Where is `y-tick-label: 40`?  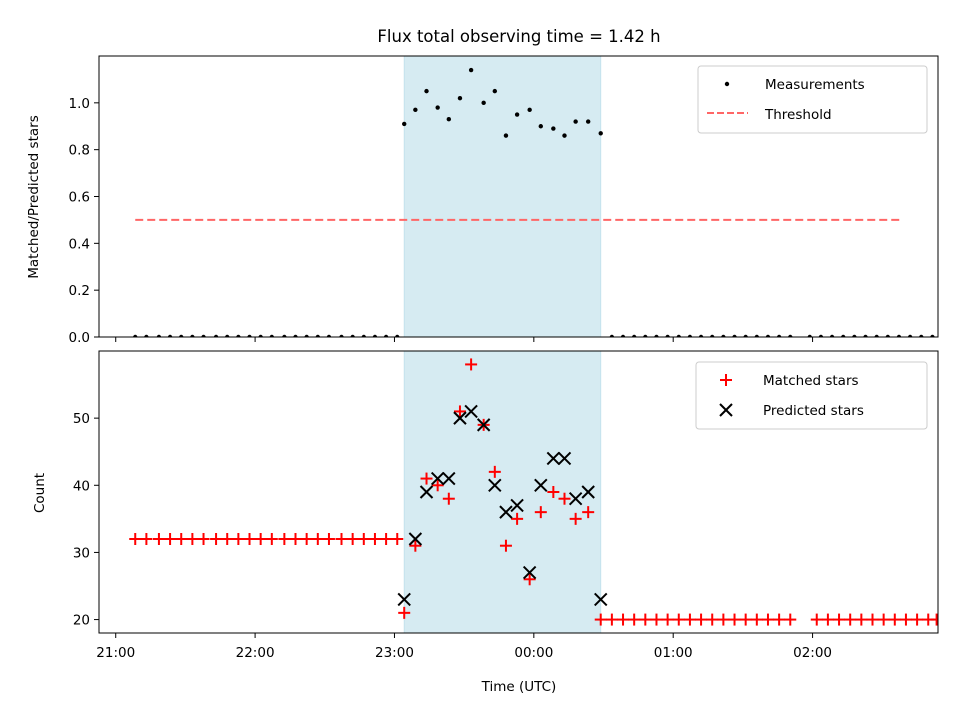
y-tick-label: 40 is located at coordinates (81, 486).